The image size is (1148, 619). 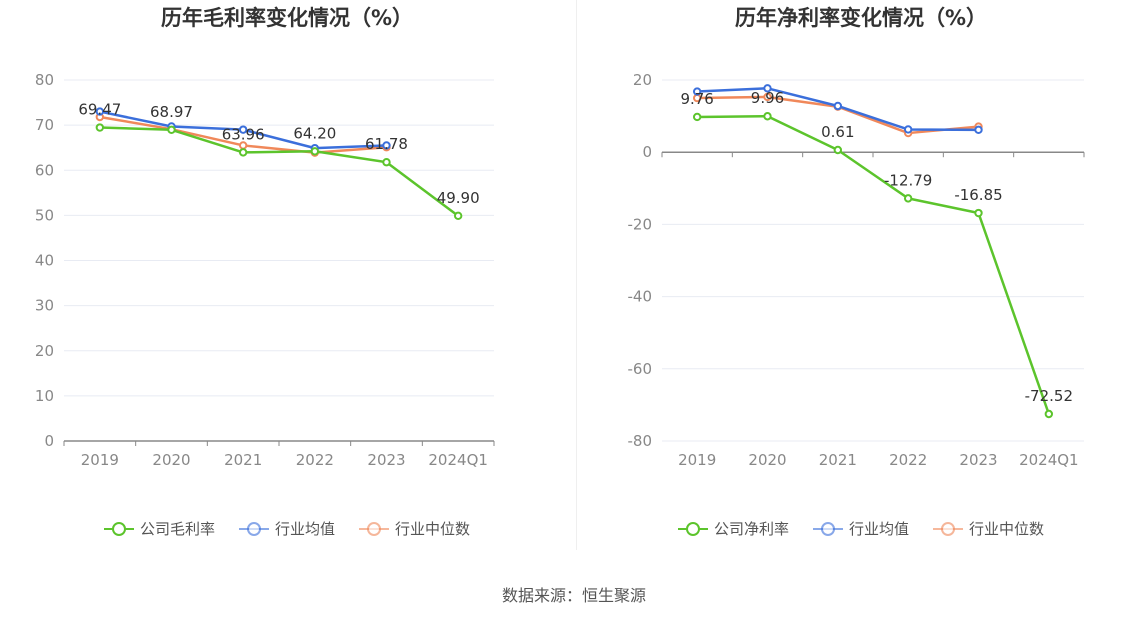 I want to click on legend-item-company: 公司毛利率, so click(x=159, y=528).